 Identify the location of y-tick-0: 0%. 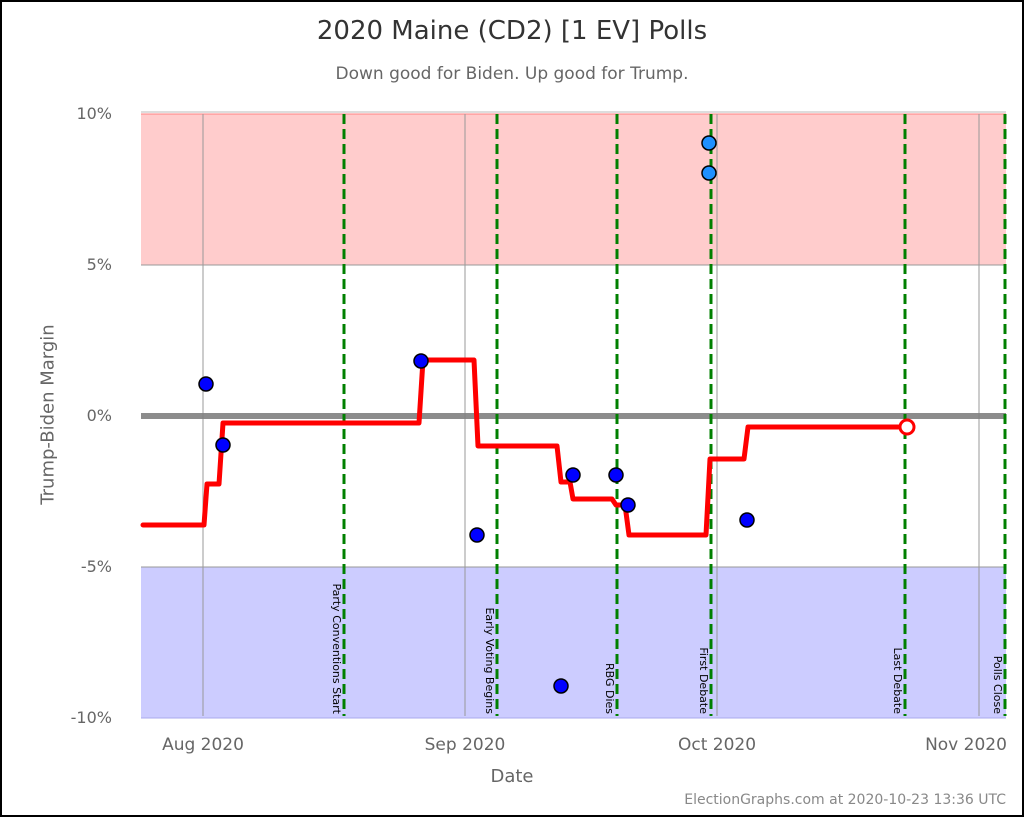
(99, 415).